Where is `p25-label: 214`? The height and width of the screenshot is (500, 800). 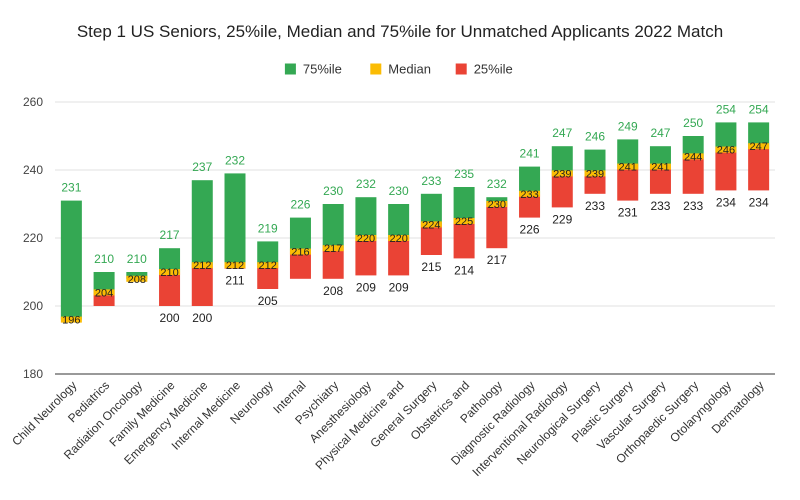
p25-label: 214 is located at coordinates (464, 270).